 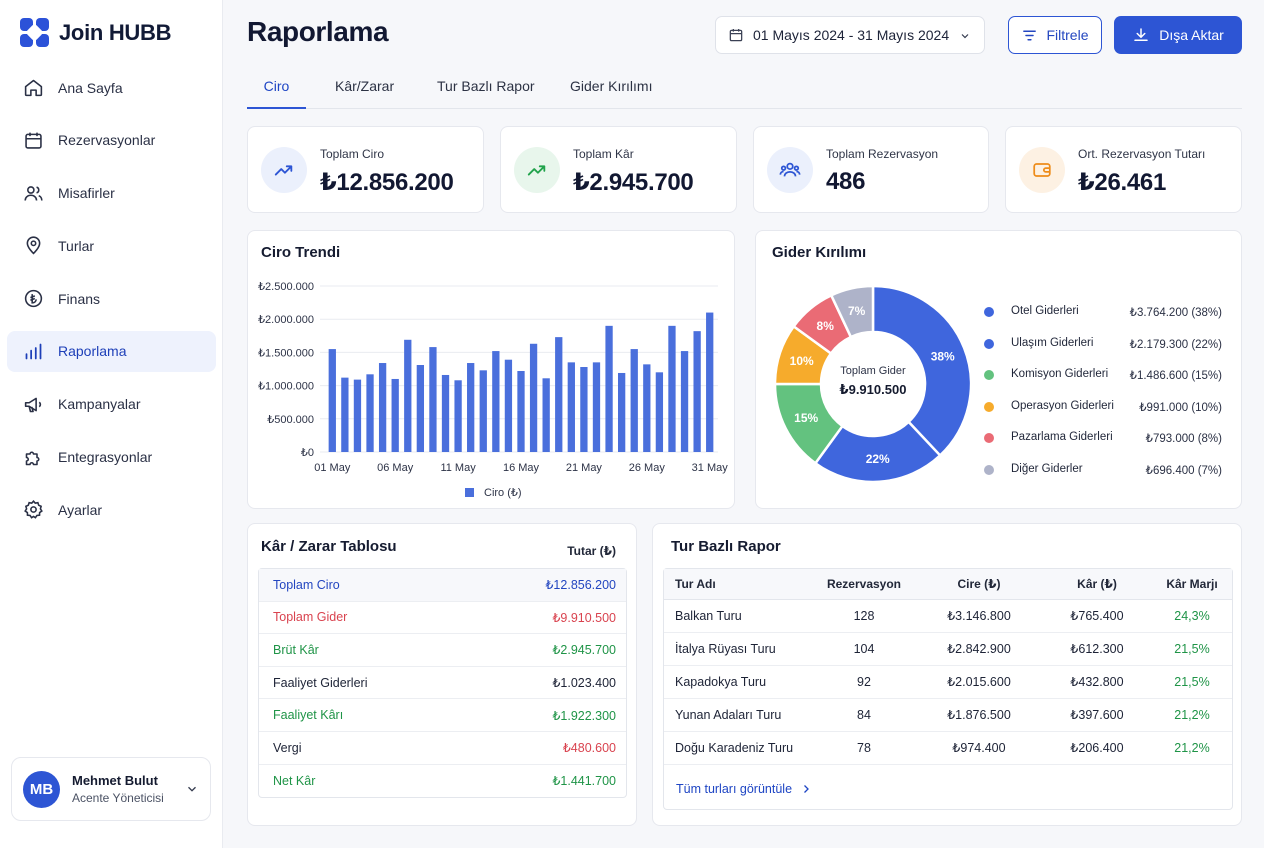 What do you see at coordinates (521, 468) in the screenshot?
I see `x-tick-label: 16 May` at bounding box center [521, 468].